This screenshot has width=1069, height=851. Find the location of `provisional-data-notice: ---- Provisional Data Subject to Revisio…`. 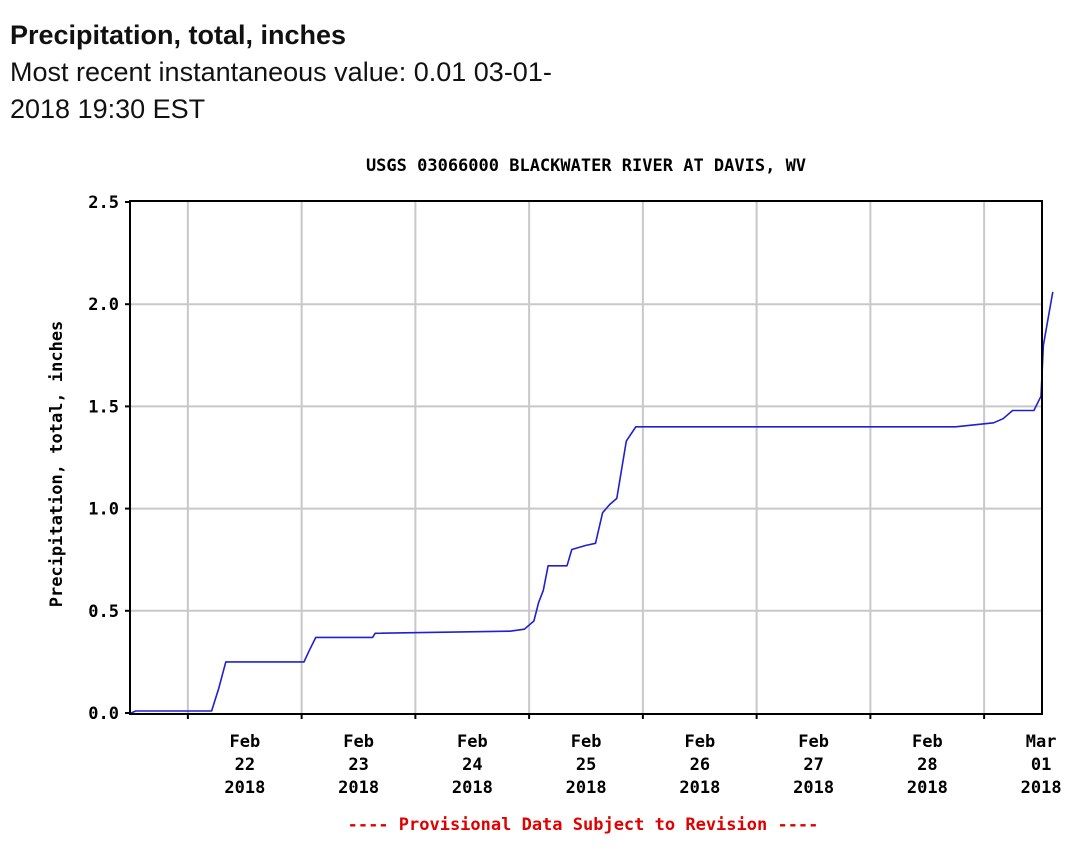

provisional-data-notice: ---- Provisional Data Subject to Revisio… is located at coordinates (583, 825).